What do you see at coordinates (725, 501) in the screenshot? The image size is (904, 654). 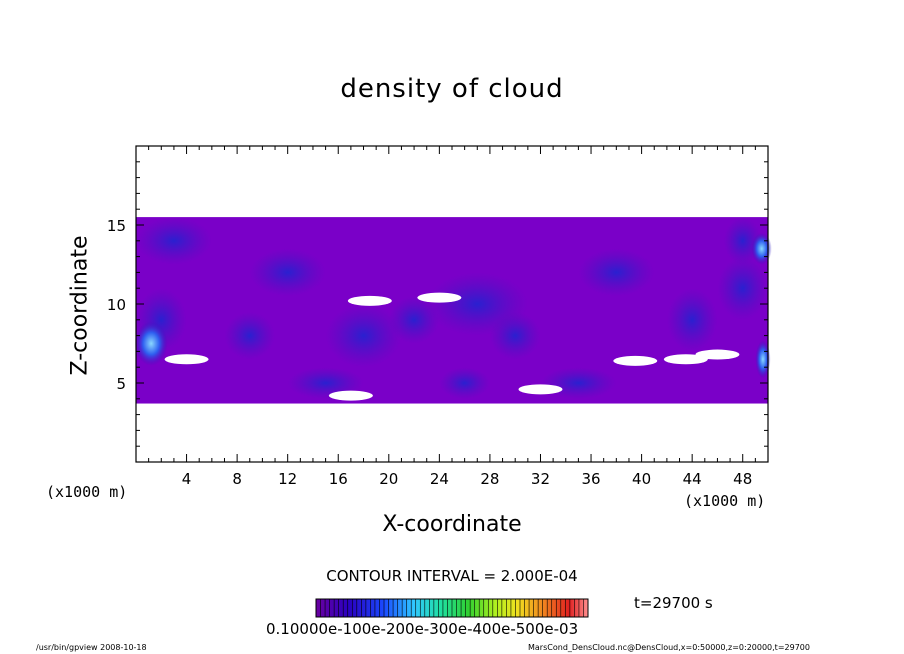 I see `x-unit-right: (x1000 m)` at bounding box center [725, 501].